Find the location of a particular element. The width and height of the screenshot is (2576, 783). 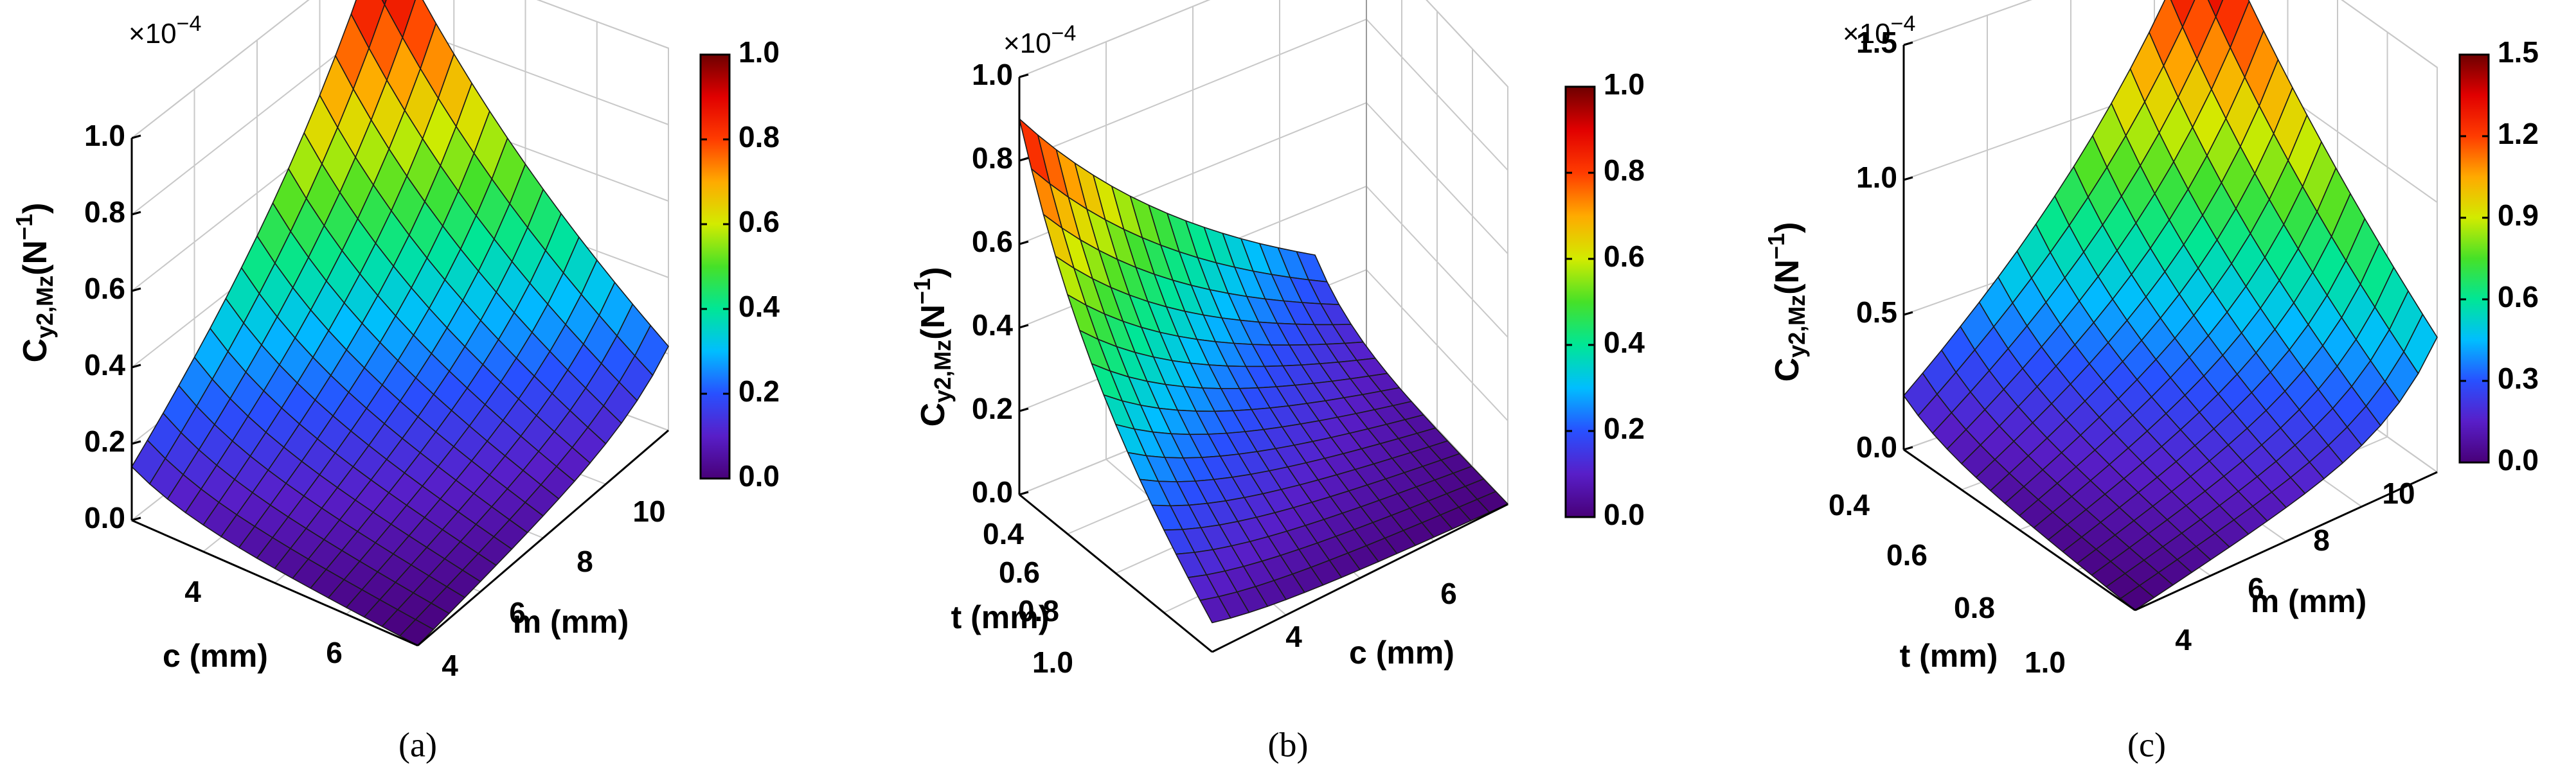

multiplier-label: ×10⁻⁴ is located at coordinates (165, 30).